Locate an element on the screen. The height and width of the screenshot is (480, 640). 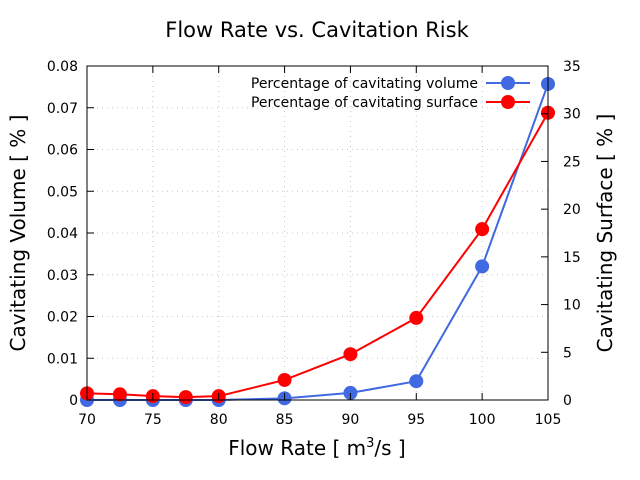
x-tick-label: 80 is located at coordinates (219, 420).